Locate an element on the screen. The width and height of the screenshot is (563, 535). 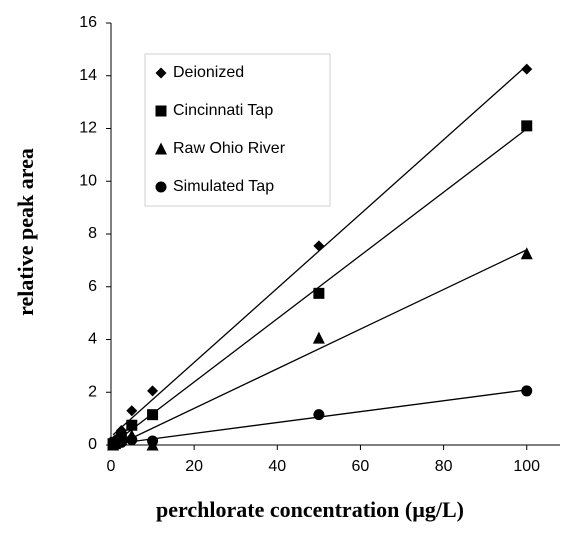
x-tick-label: 80 is located at coordinates (444, 466).